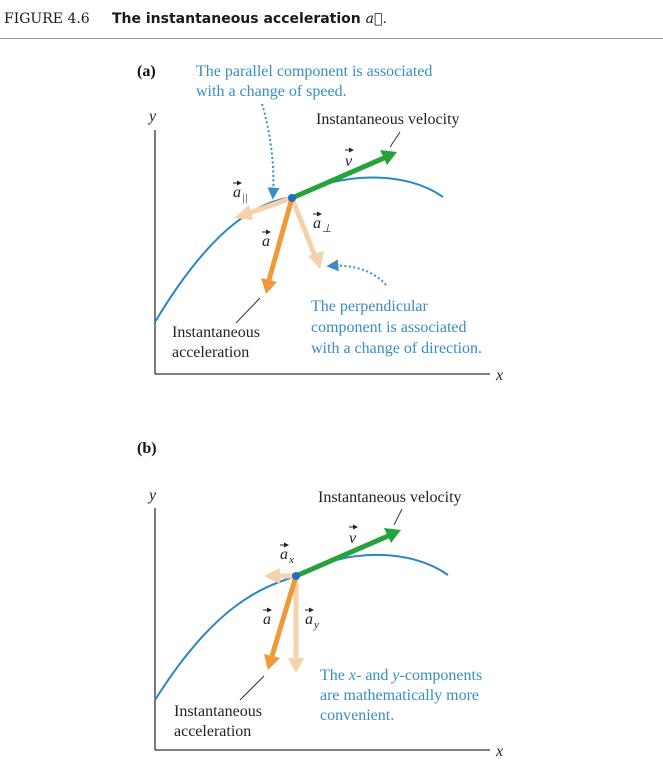  Describe the element at coordinates (291, 560) in the screenshot. I see `panel-b-ax-subscript: x` at that location.